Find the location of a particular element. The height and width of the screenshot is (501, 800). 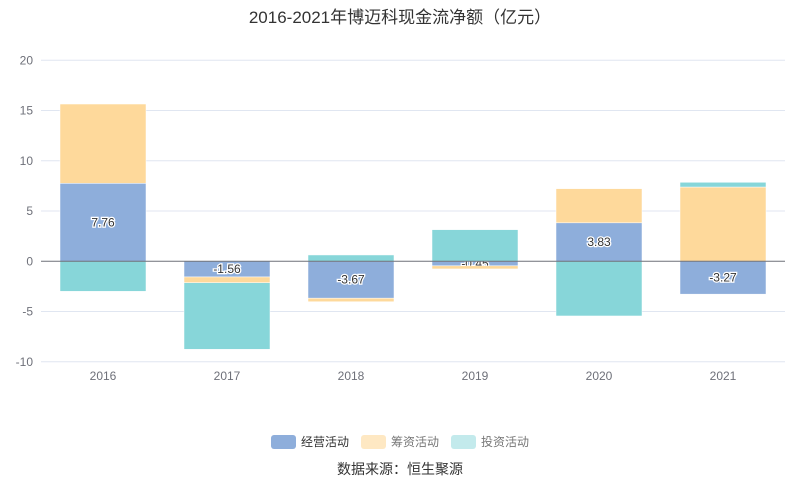

data-label: 7.76 is located at coordinates (103, 222).